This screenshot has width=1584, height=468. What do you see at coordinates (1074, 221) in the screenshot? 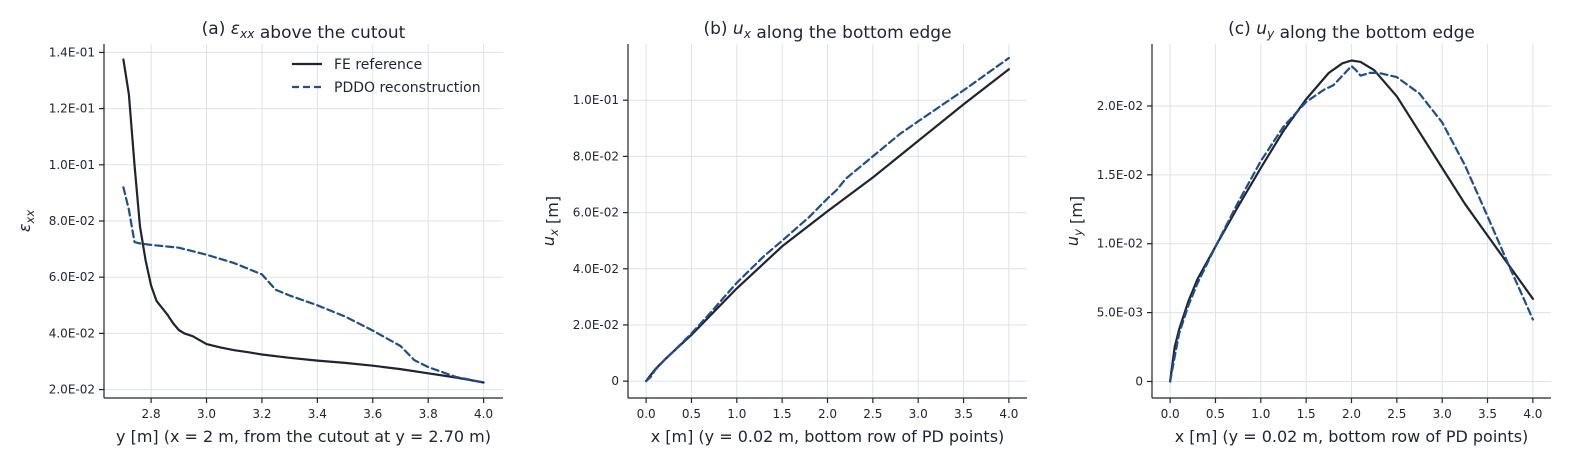
I see `y-axis-label: uy [m]` at bounding box center [1074, 221].